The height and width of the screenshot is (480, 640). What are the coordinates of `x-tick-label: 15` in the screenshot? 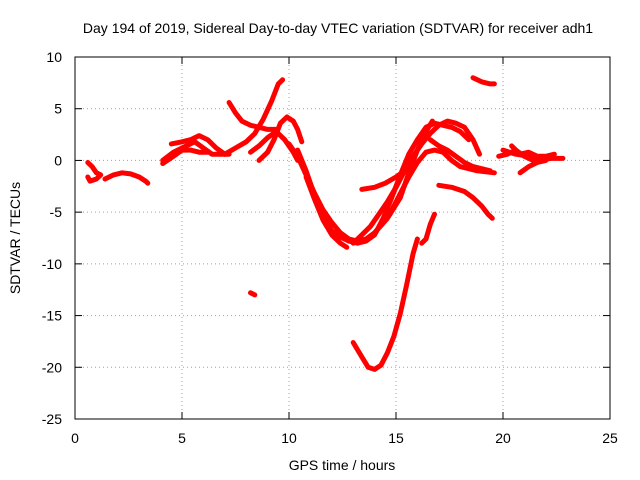 It's located at (396, 438).